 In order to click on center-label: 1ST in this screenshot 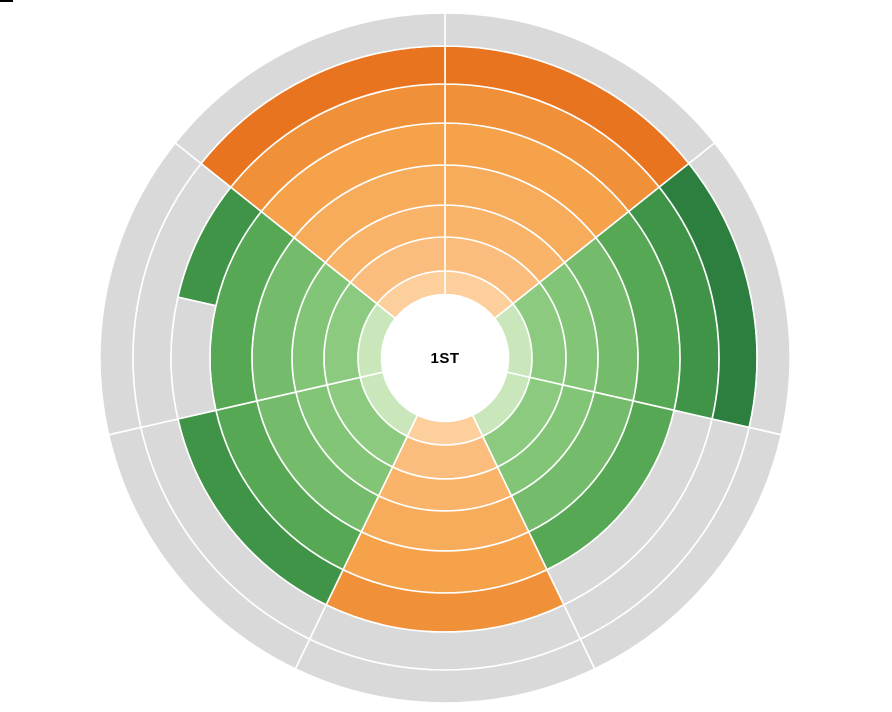, I will do `click(444, 358)`.